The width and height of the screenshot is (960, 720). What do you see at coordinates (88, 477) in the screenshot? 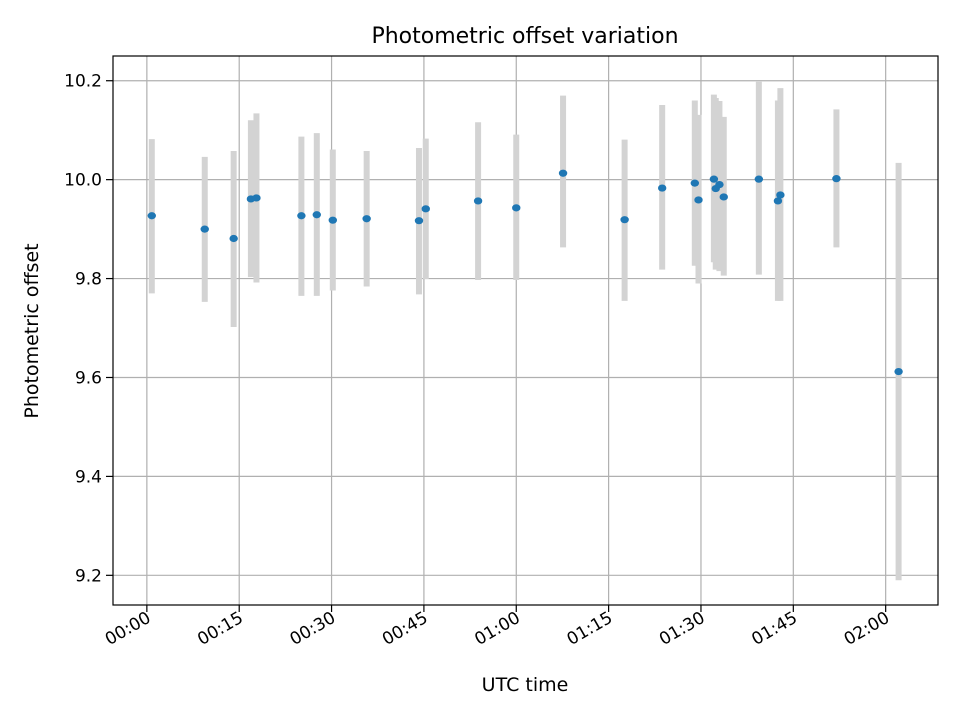
I see `y-tick-label: 9.4` at bounding box center [88, 477].